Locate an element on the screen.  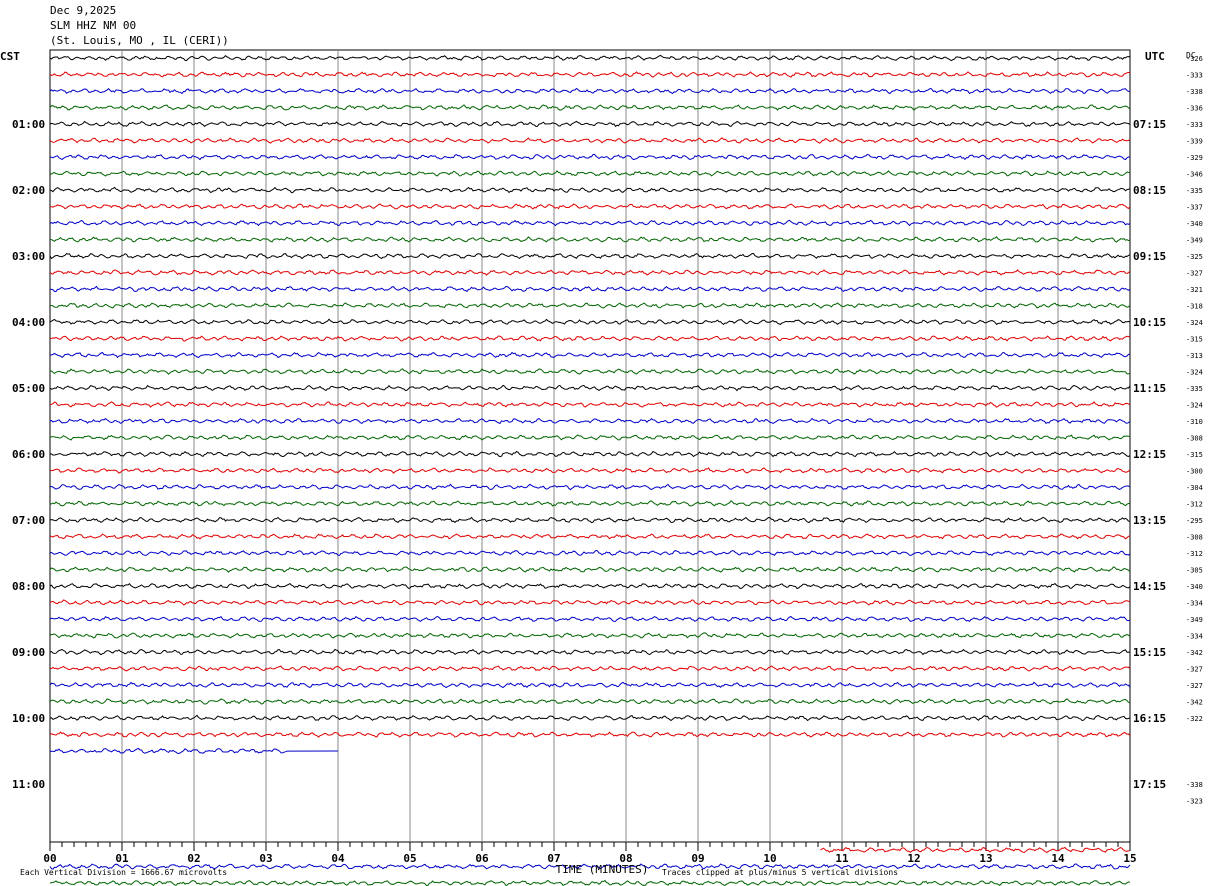
x-tick-label: 02 is located at coordinates (193, 858).